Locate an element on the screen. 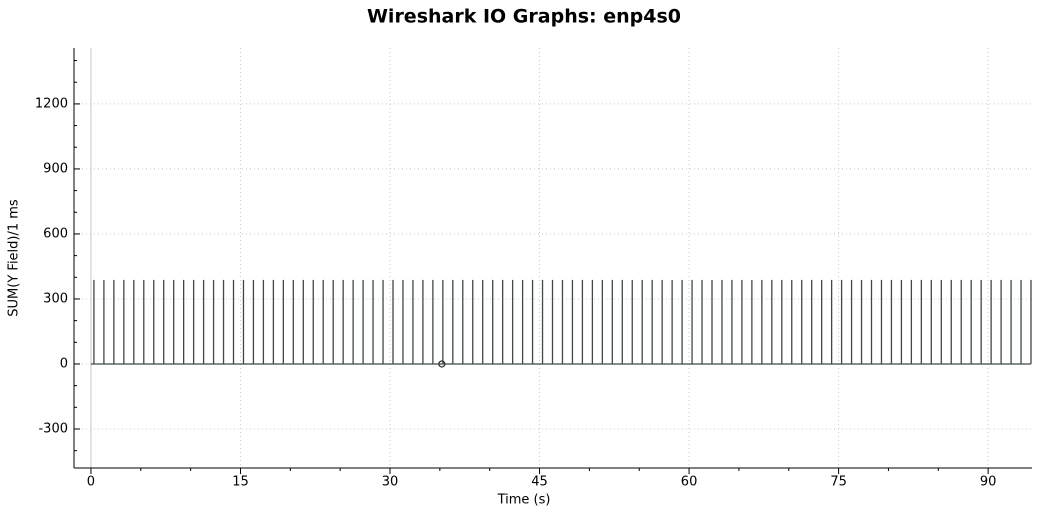 This screenshot has width=1048, height=516. x-tick-label: 30 is located at coordinates (390, 482).